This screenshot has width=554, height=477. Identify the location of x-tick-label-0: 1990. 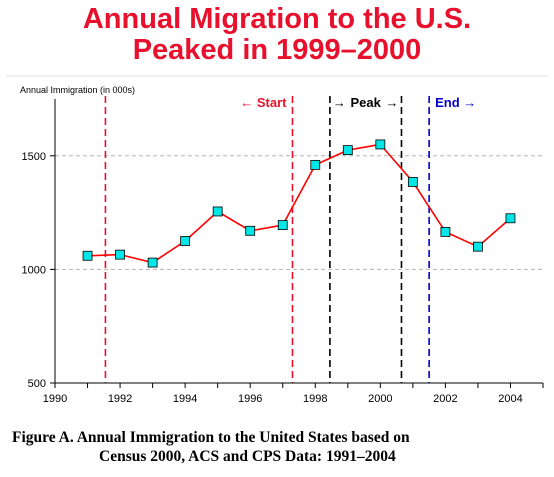
(55, 399).